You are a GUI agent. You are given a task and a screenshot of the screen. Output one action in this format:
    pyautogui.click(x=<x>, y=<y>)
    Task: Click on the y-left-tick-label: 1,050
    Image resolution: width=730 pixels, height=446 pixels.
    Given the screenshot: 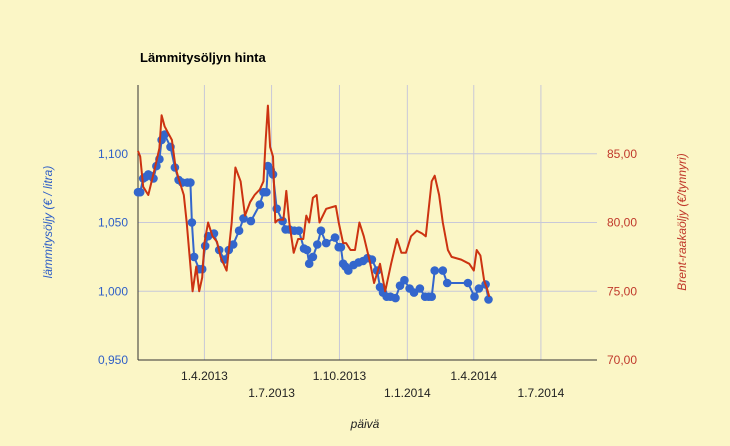 What is the action you would take?
    pyautogui.click(x=113, y=223)
    